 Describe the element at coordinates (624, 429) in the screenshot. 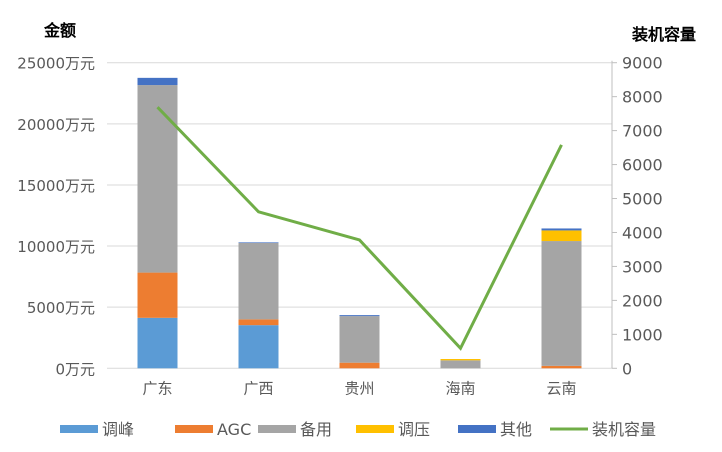

I see `legend-label: 装机容量` at that location.